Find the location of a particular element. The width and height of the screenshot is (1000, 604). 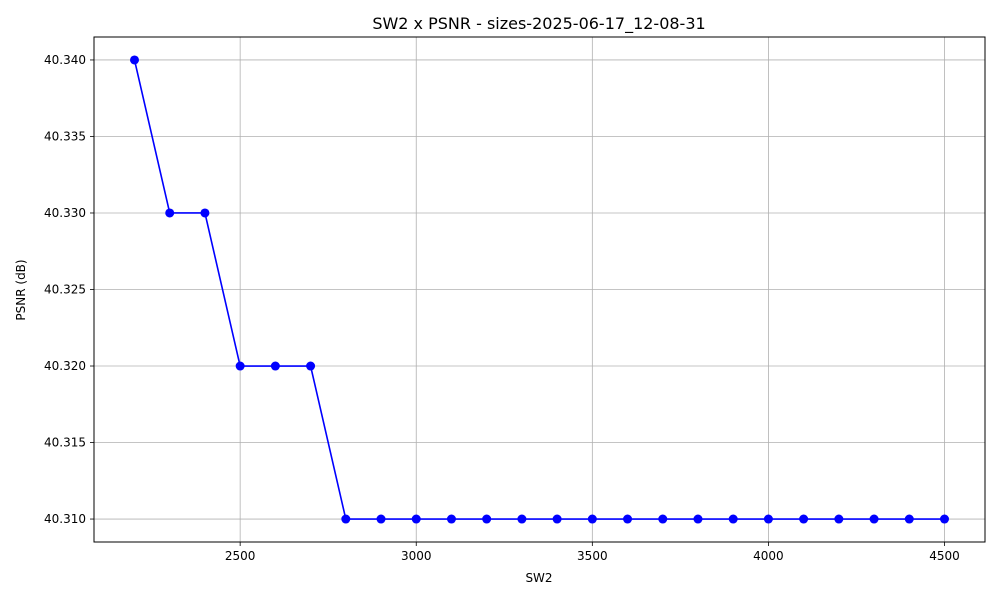

chart-title: SW2 x PSNR - sizes-2025-06-17_12-08-31 is located at coordinates (538, 24).